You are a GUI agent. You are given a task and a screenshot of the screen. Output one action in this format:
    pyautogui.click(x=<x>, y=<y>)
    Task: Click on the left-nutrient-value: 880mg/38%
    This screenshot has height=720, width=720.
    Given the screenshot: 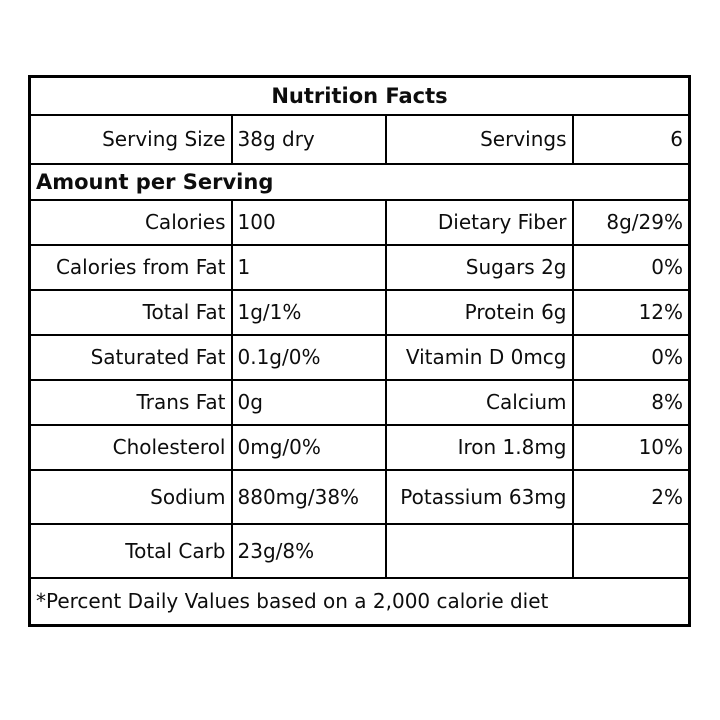 What is the action you would take?
    pyautogui.click(x=308, y=496)
    